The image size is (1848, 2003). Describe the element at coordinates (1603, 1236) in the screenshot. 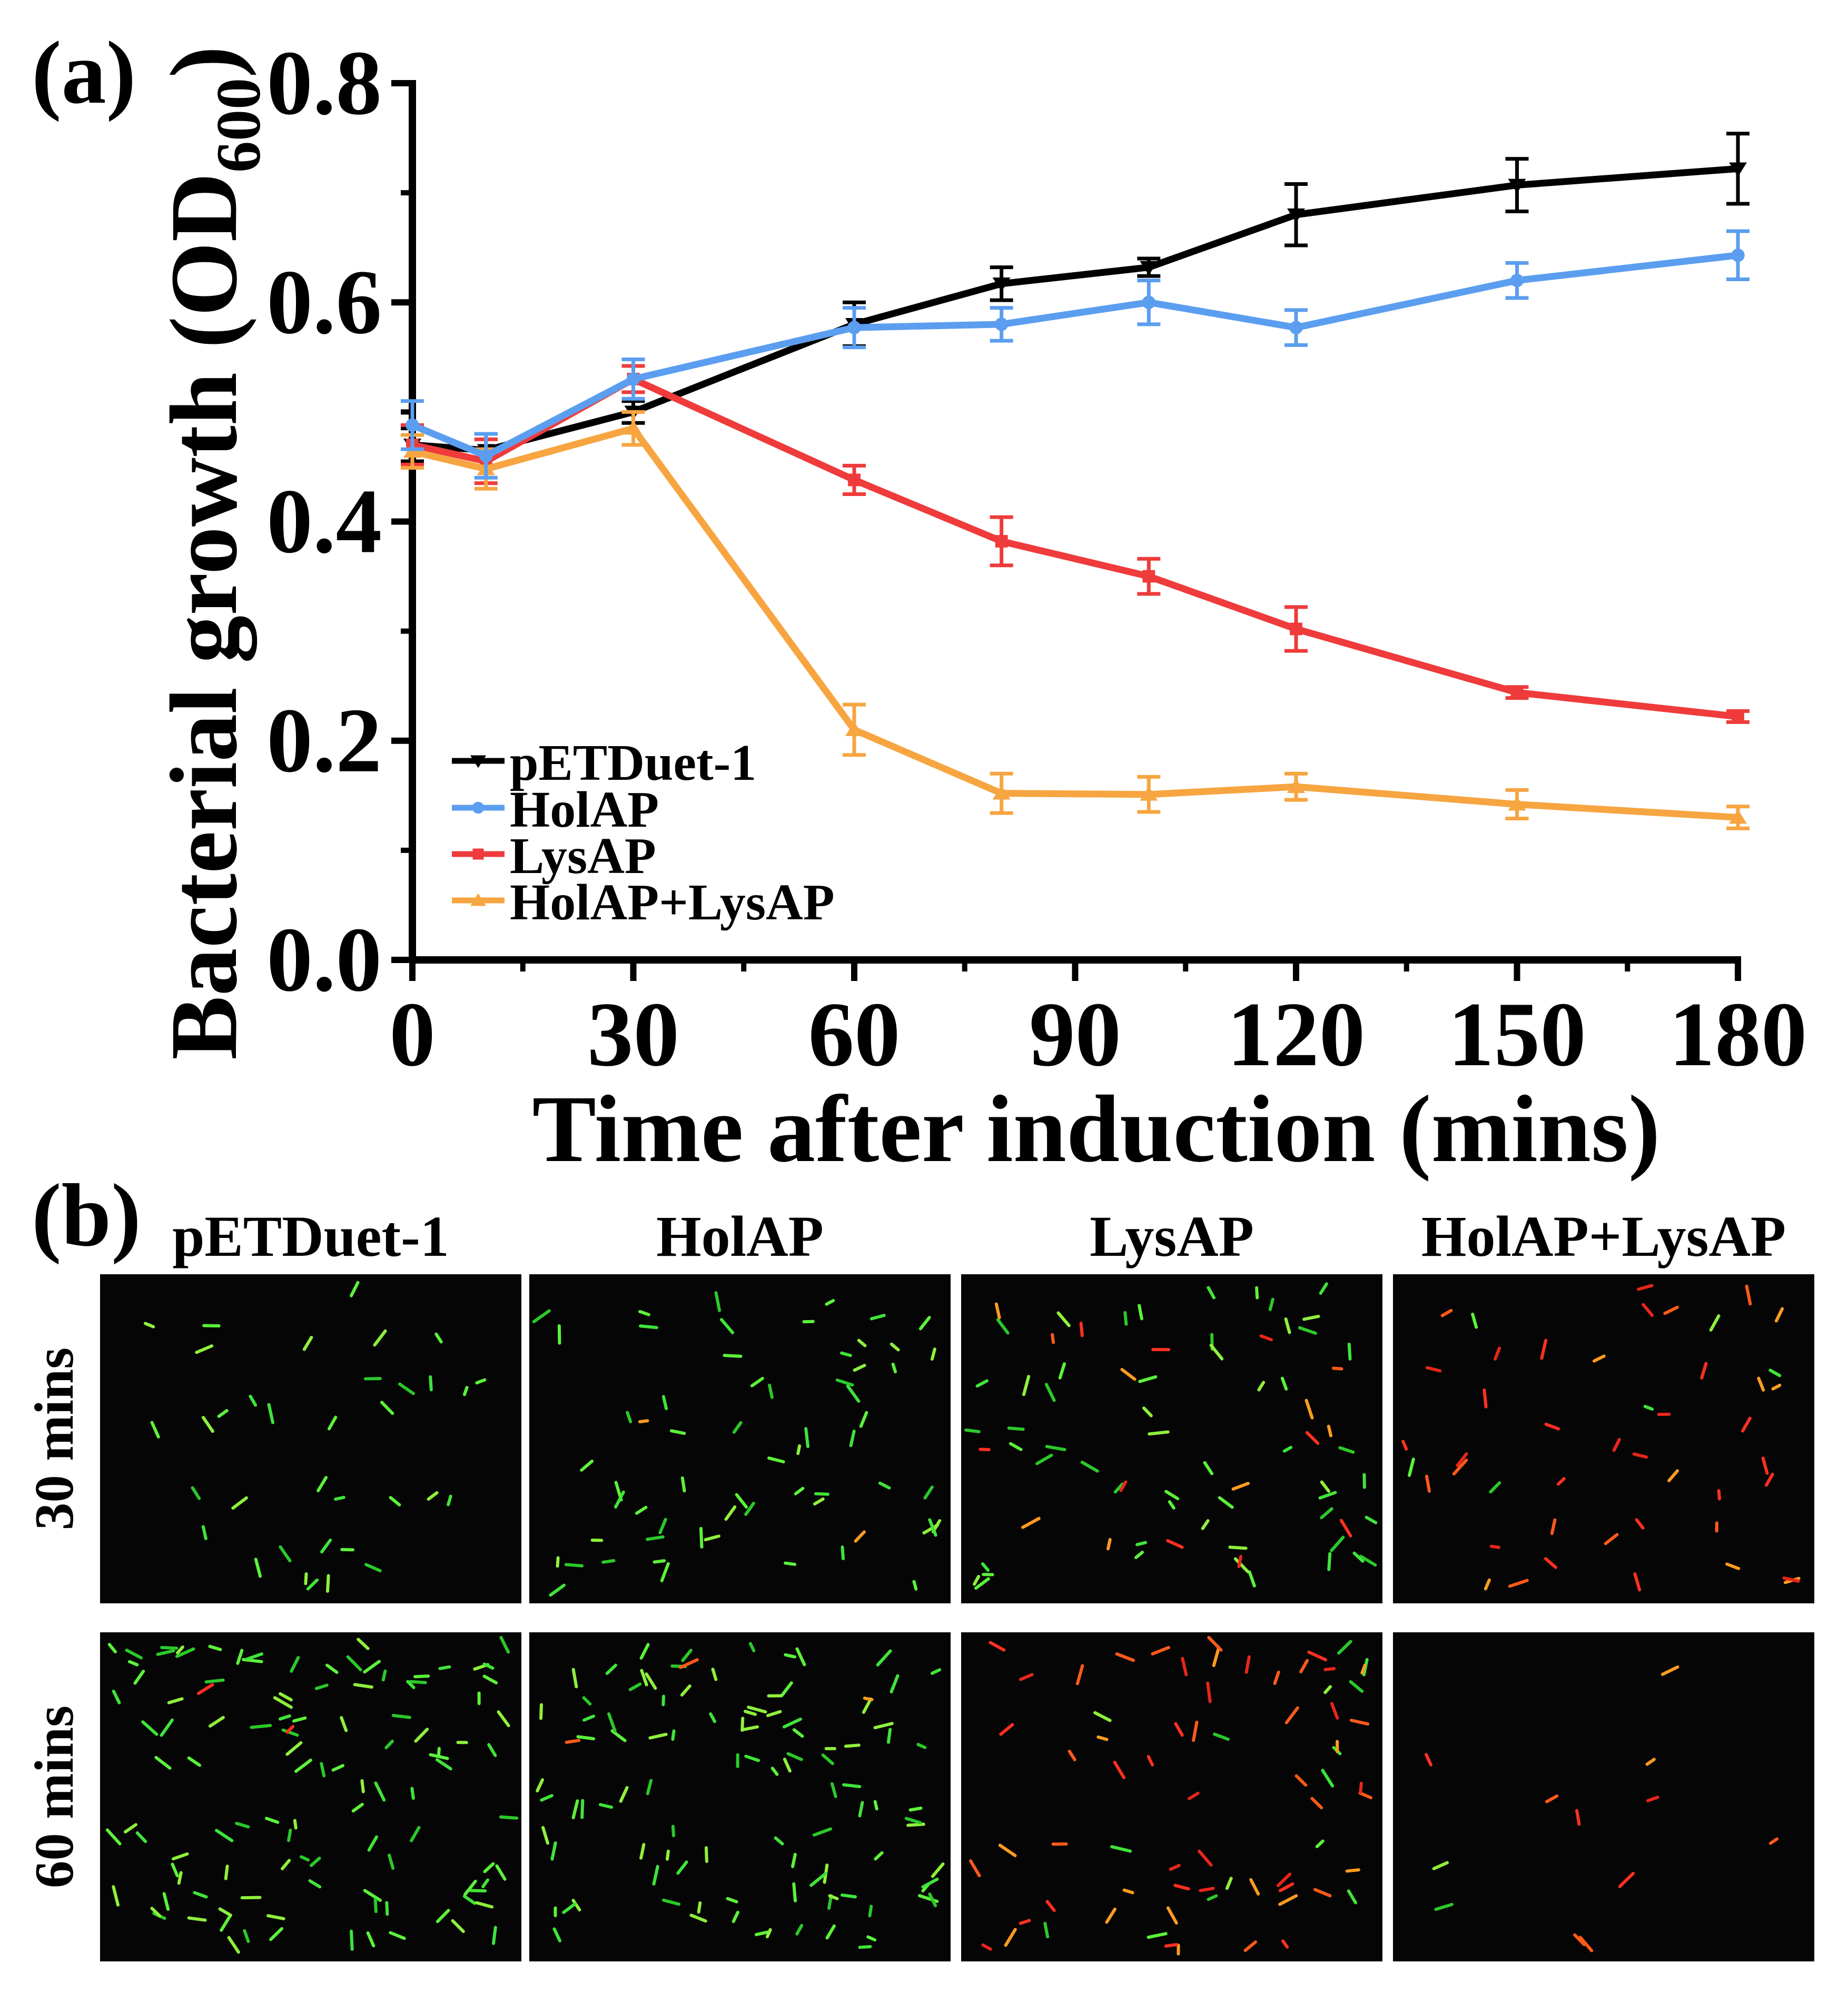

I see `column-label: HolAP+LysAP` at that location.